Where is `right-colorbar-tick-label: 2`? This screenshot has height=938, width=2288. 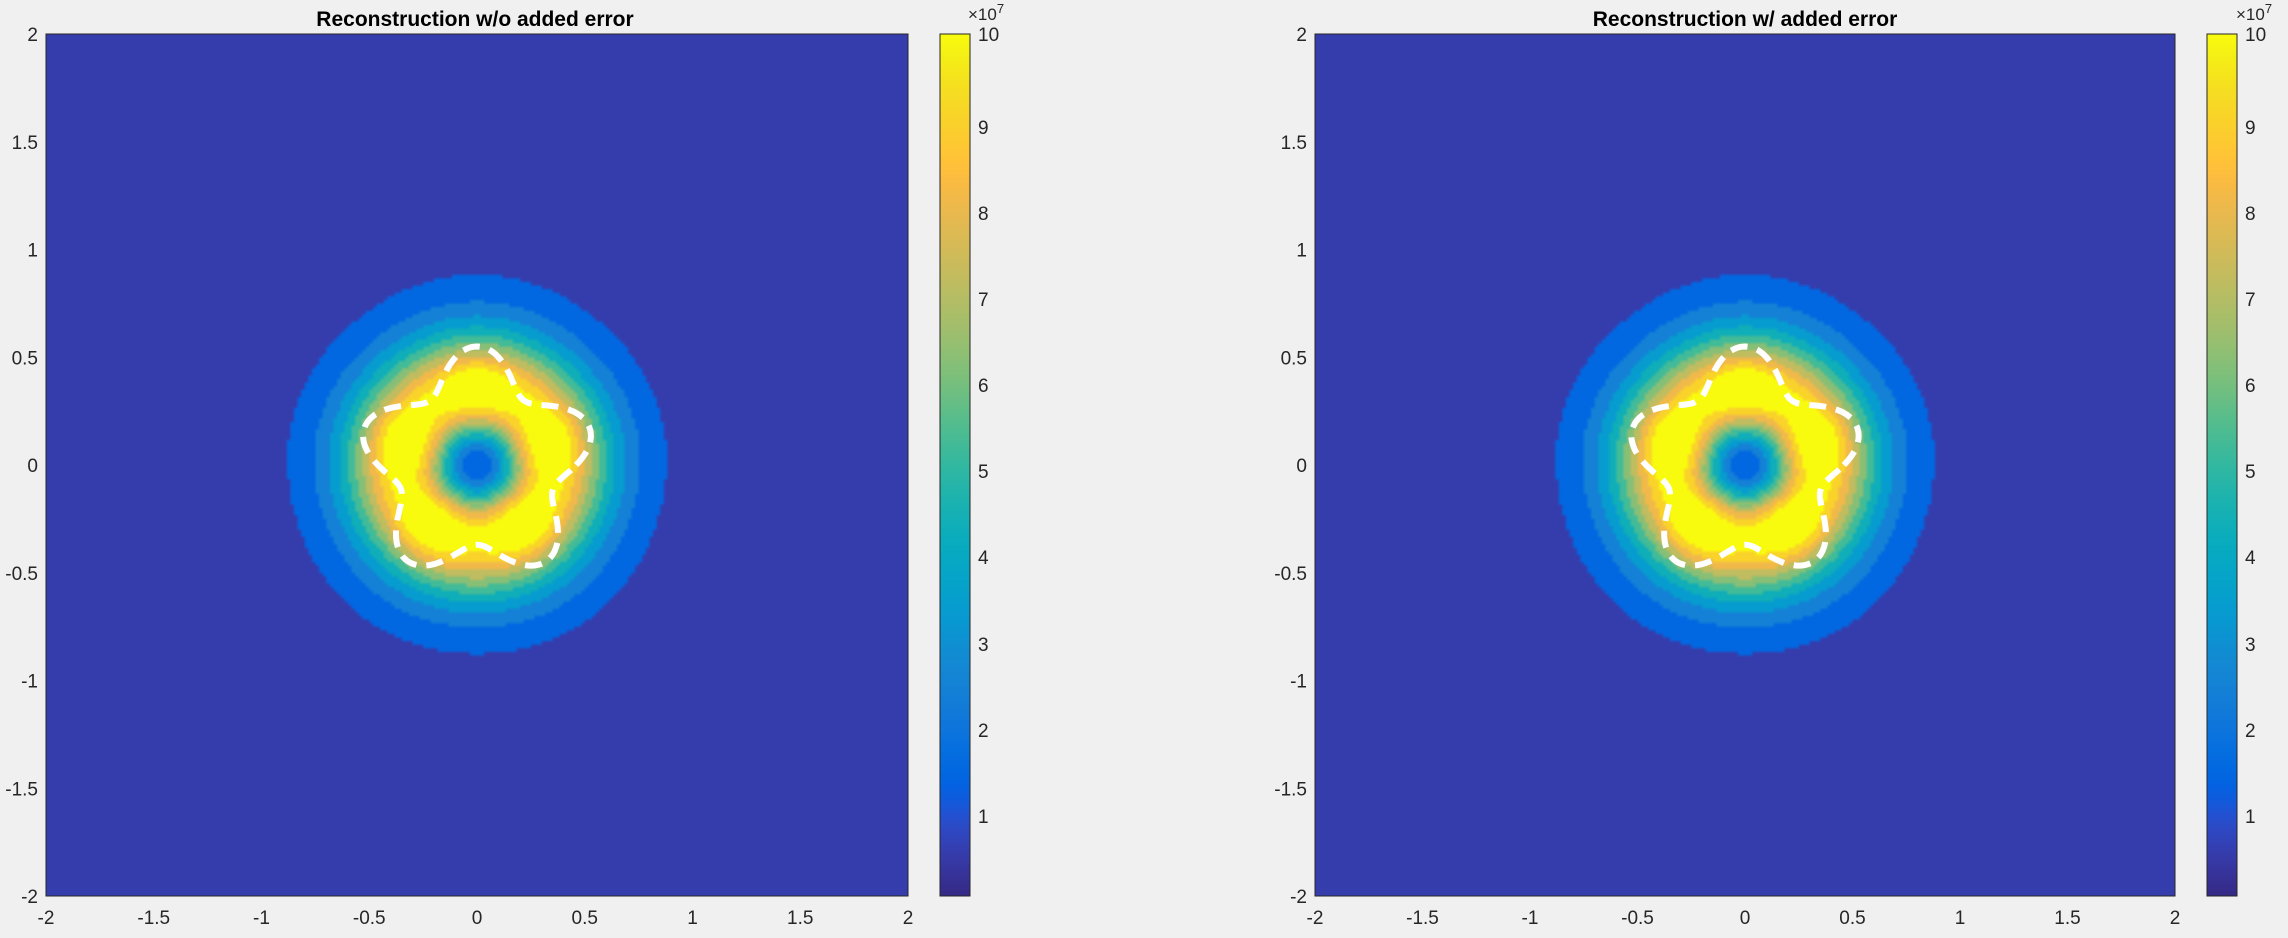 right-colorbar-tick-label: 2 is located at coordinates (2250, 731).